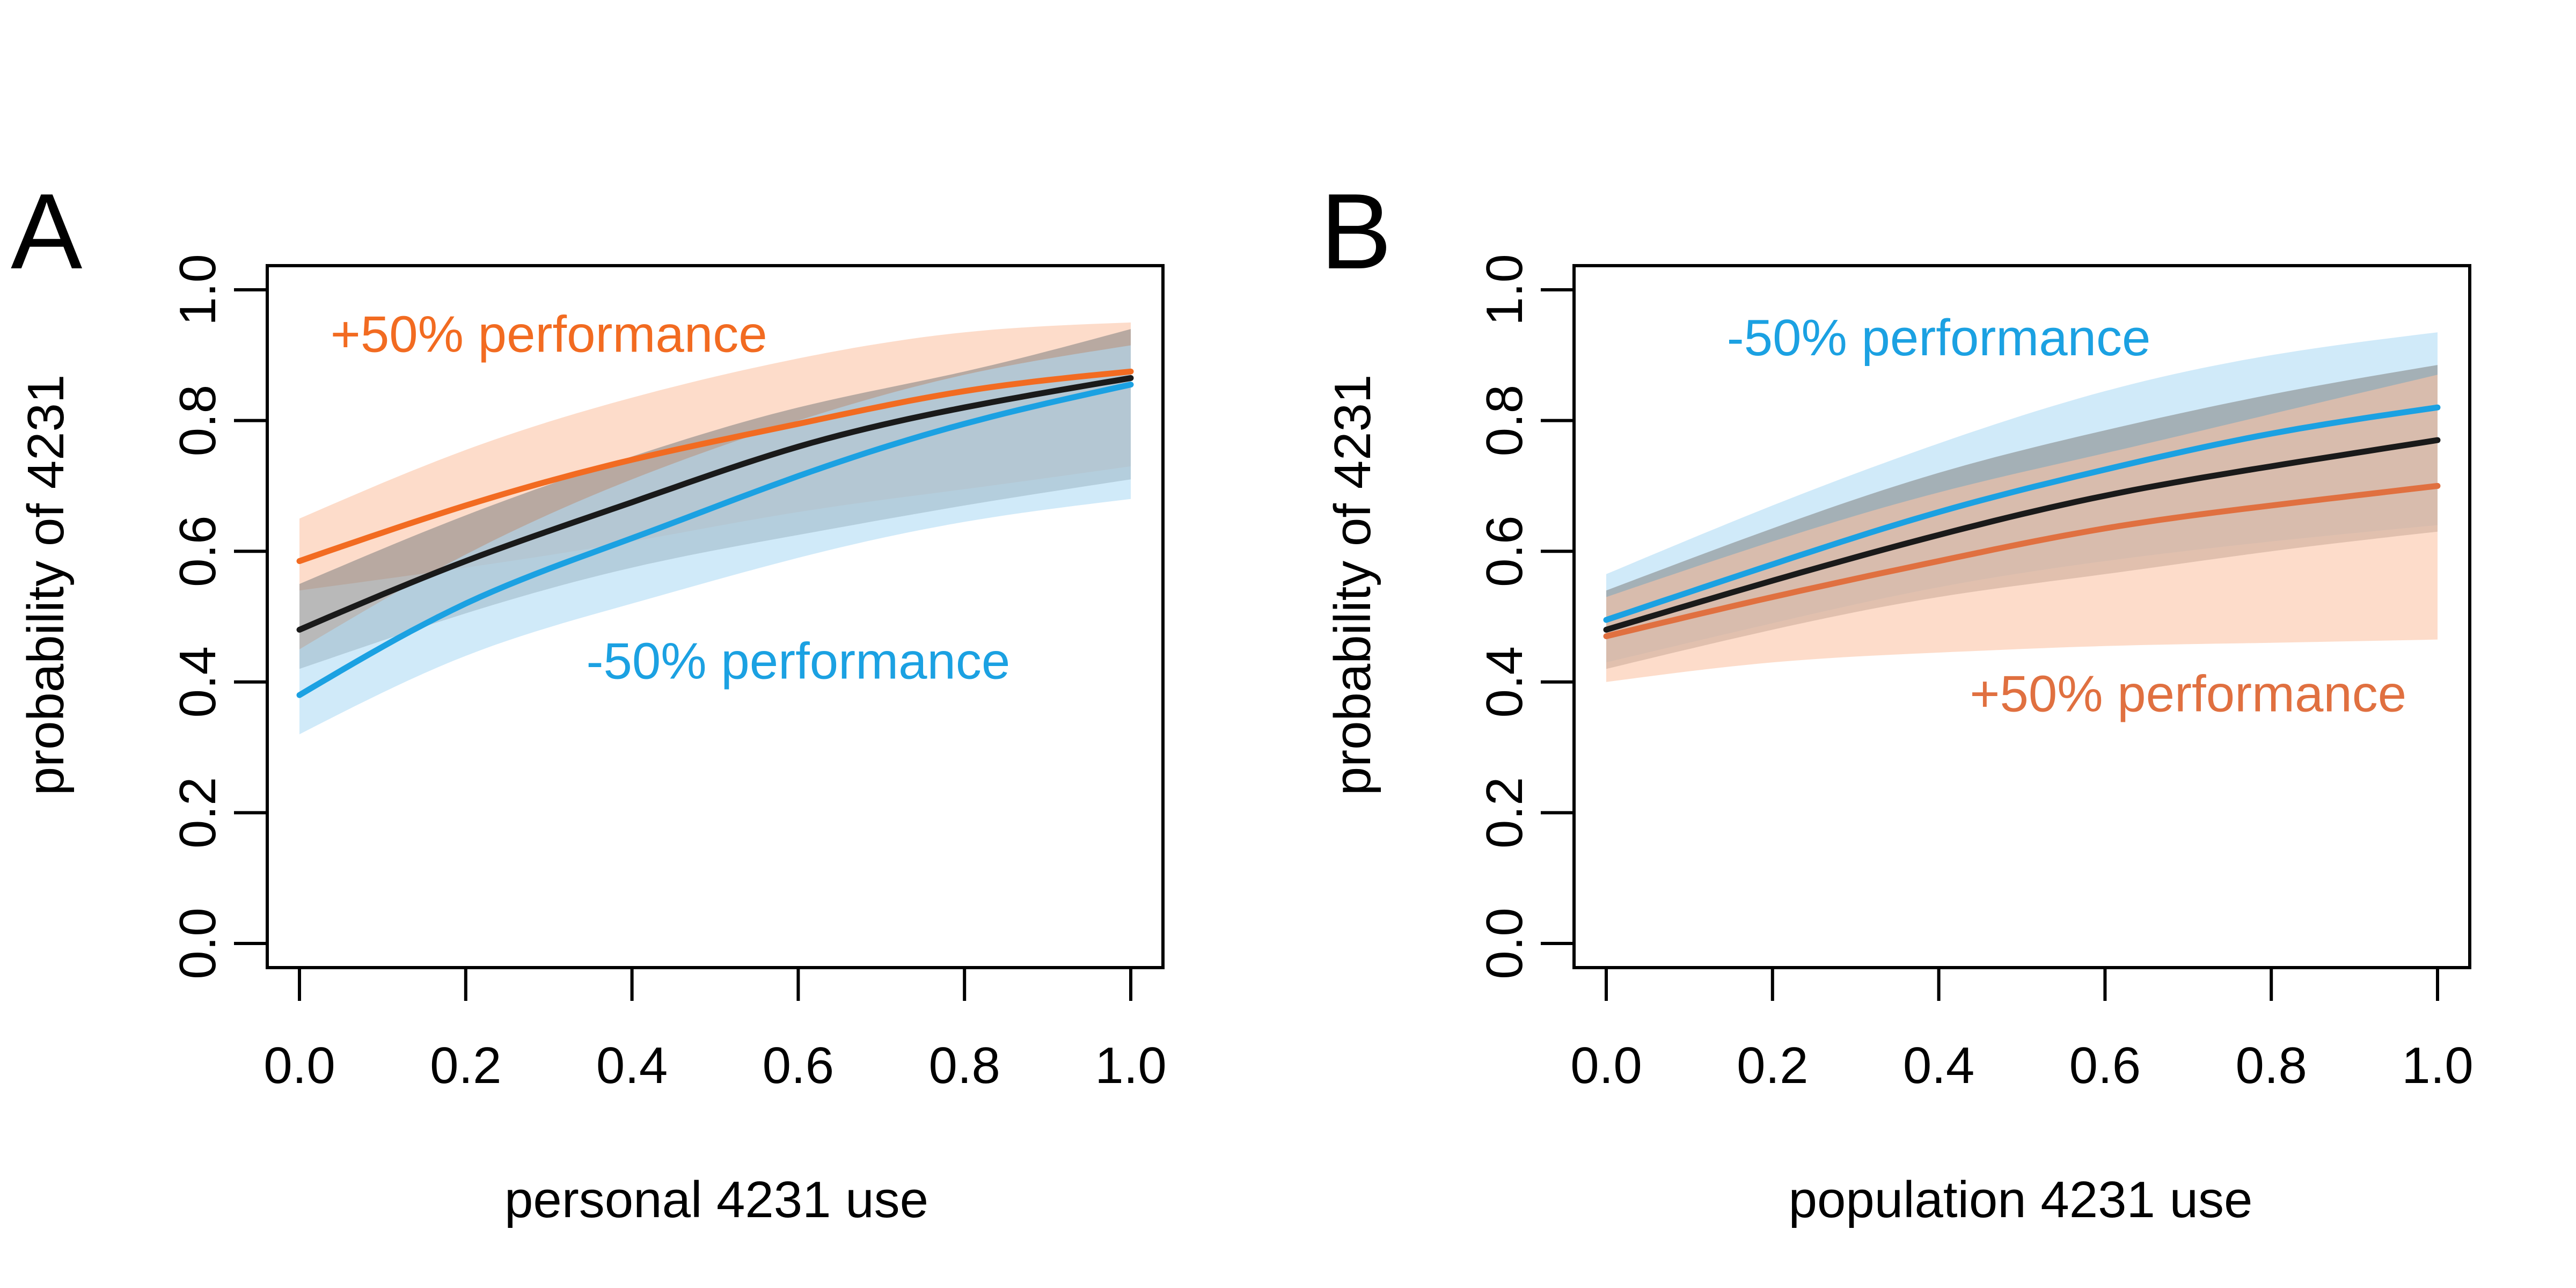 The height and width of the screenshot is (1288, 2576). What do you see at coordinates (46, 585) in the screenshot?
I see `y-axis-label-a: probability of 4231` at bounding box center [46, 585].